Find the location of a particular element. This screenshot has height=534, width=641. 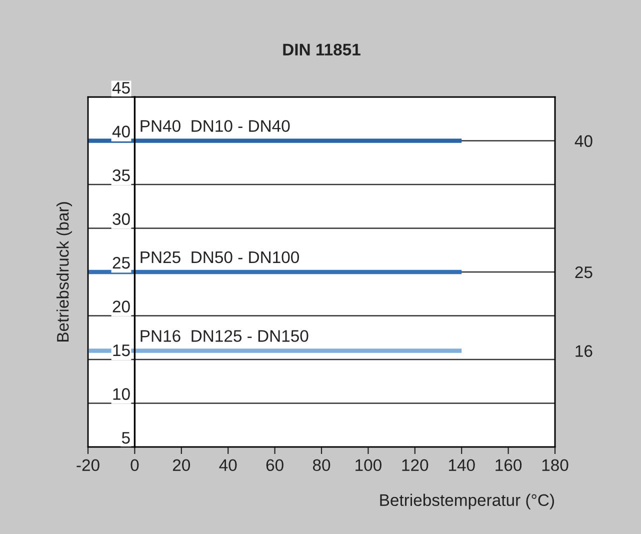

x-tick-label: 40 is located at coordinates (228, 465).